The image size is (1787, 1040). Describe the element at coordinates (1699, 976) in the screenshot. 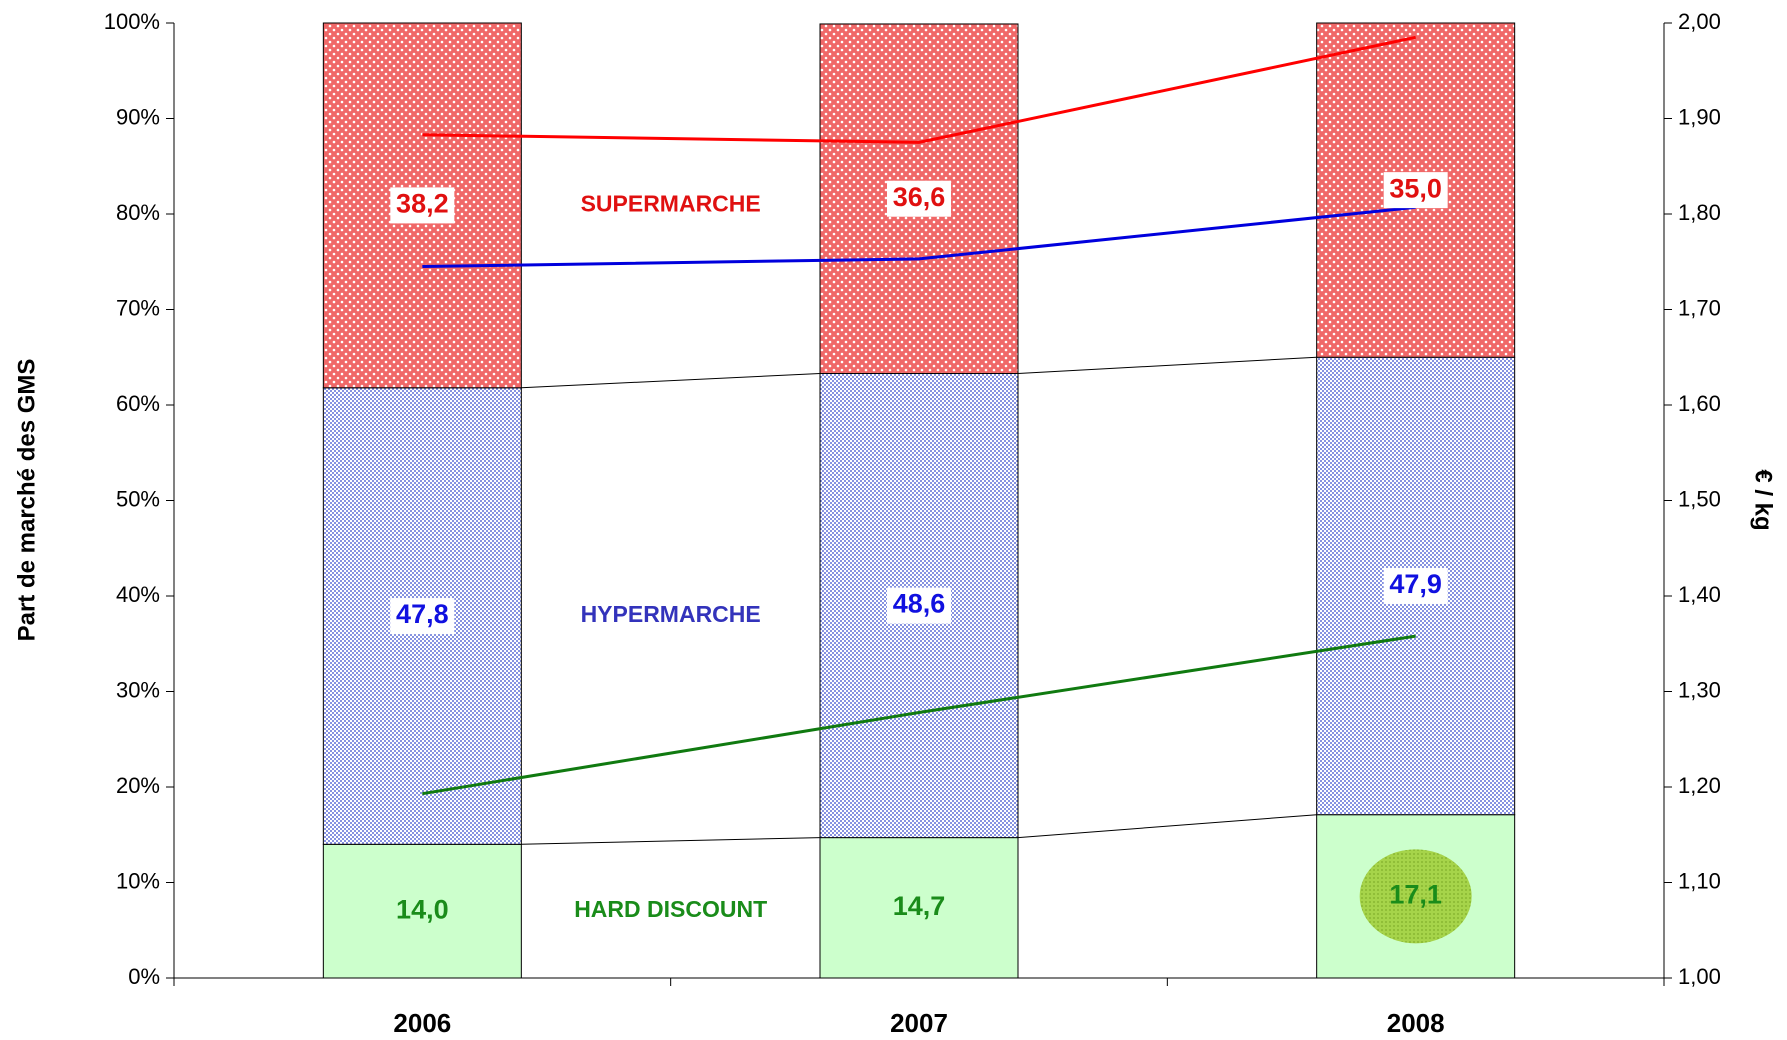

I see `y2-tick-label: 1,00` at that location.